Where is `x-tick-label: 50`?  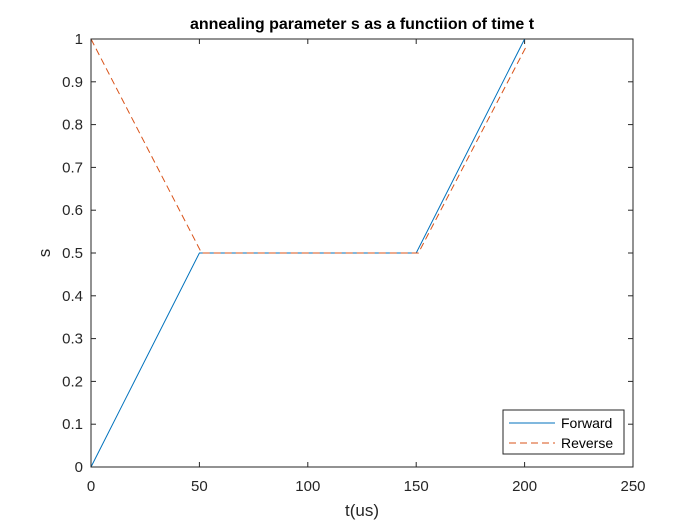 x-tick-label: 50 is located at coordinates (199, 486).